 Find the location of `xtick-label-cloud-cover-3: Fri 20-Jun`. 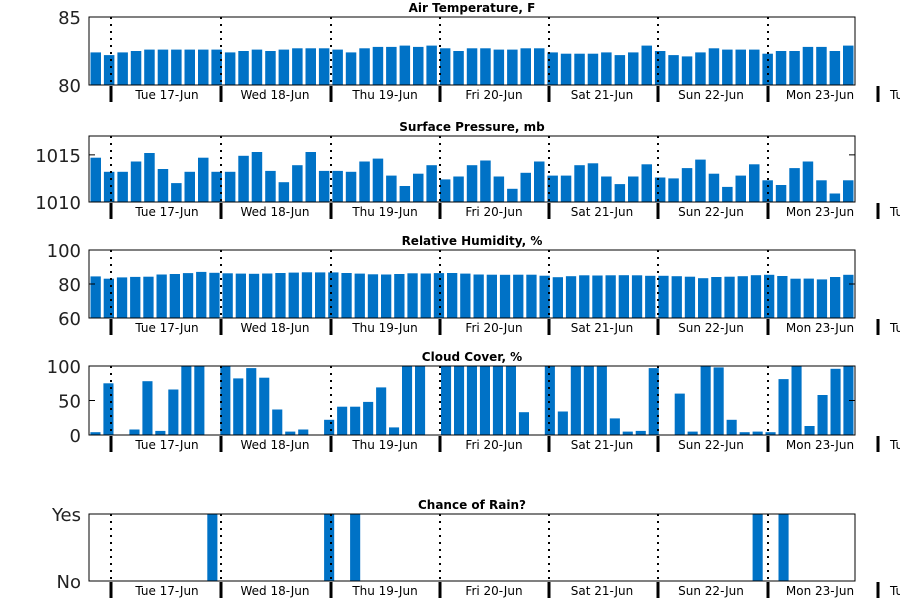

xtick-label-cloud-cover-3: Fri 20-Jun is located at coordinates (493, 445).